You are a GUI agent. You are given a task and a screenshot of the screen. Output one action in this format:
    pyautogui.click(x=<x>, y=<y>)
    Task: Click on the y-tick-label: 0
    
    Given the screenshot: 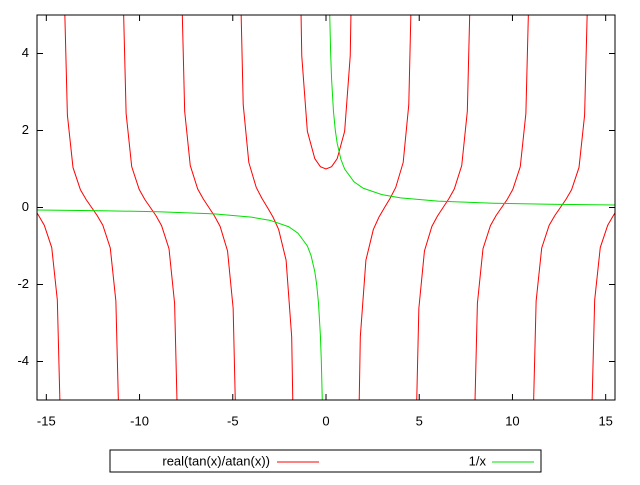 What is the action you would take?
    pyautogui.click(x=25, y=206)
    